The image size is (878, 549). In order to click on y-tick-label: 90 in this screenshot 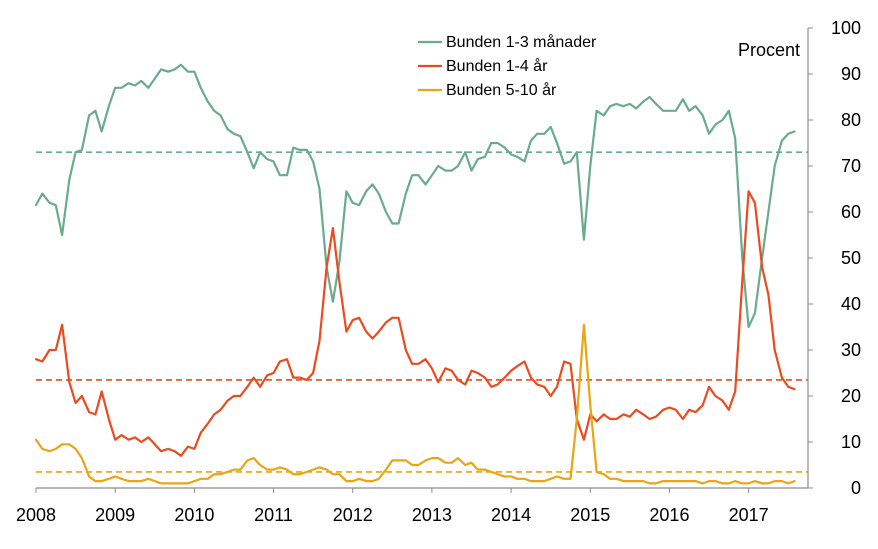, I will do `click(851, 74)`.